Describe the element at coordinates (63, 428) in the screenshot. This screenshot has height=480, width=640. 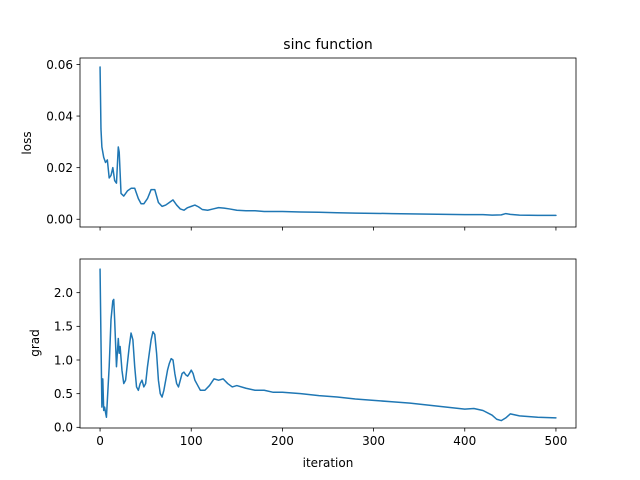
I see `grad-y-tick-label: 0.0` at that location.